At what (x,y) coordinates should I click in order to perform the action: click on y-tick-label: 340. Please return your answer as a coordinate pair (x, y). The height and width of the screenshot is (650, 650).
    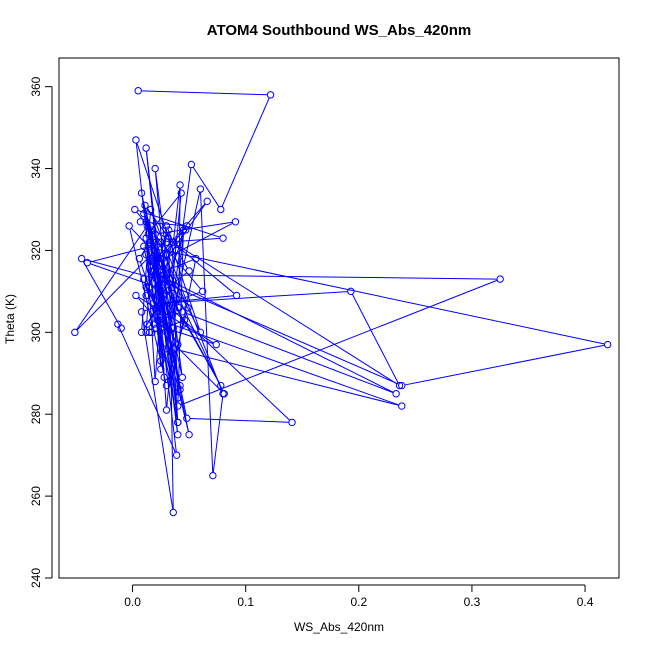
    Looking at the image, I should click on (36, 168).